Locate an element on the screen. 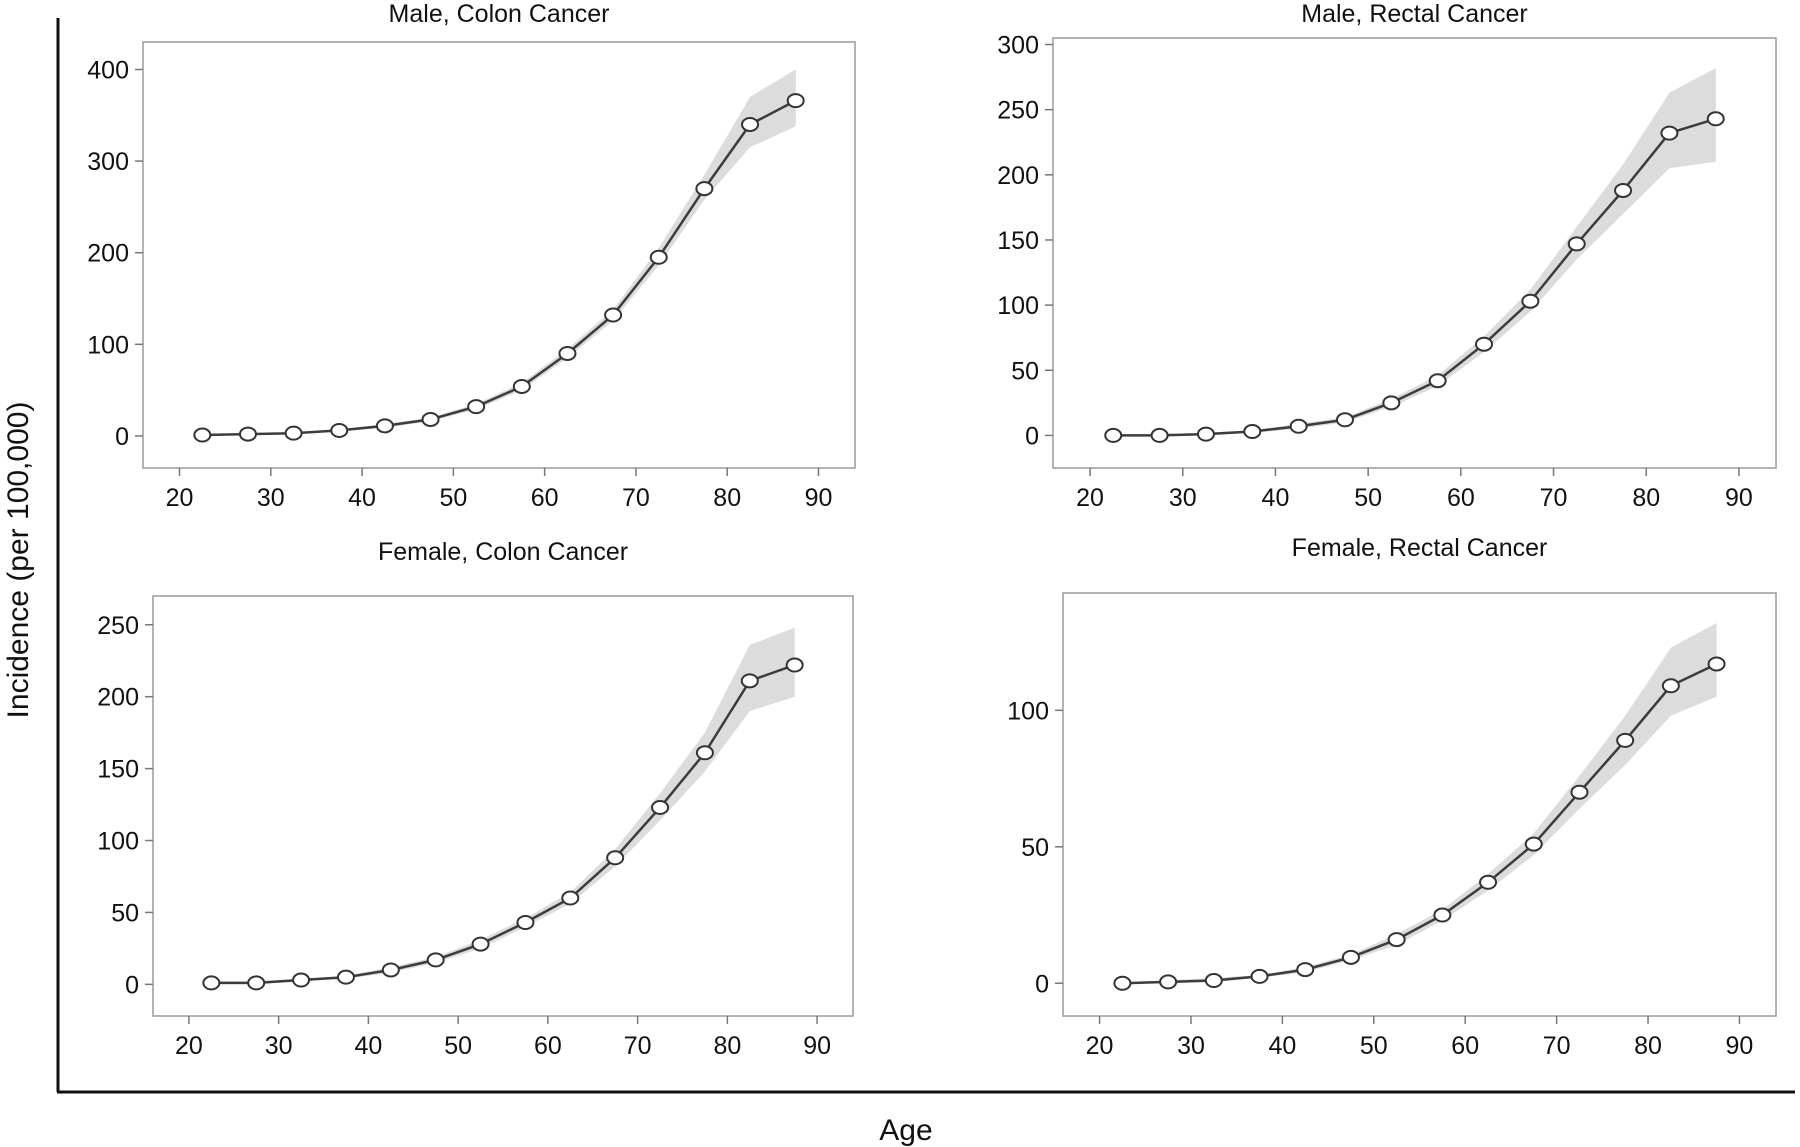 Image resolution: width=1800 pixels, height=1147 pixels. figure-y-axis-label: Incidence (per 100,000) is located at coordinates (18, 560).